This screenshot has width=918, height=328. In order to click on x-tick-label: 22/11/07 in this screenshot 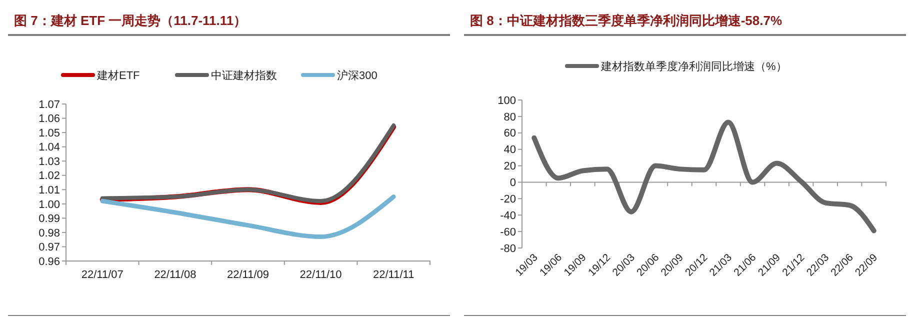, I will do `click(102, 275)`.